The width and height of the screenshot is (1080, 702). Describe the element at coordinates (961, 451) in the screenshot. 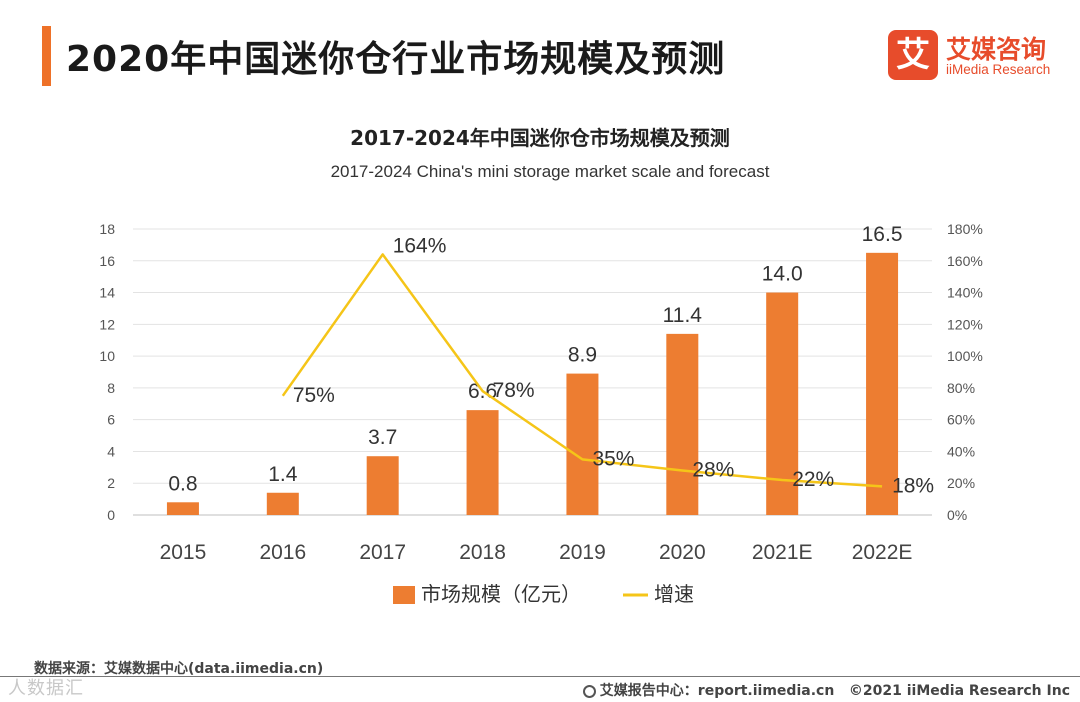

I see `y-right-tick-label: 40%` at that location.